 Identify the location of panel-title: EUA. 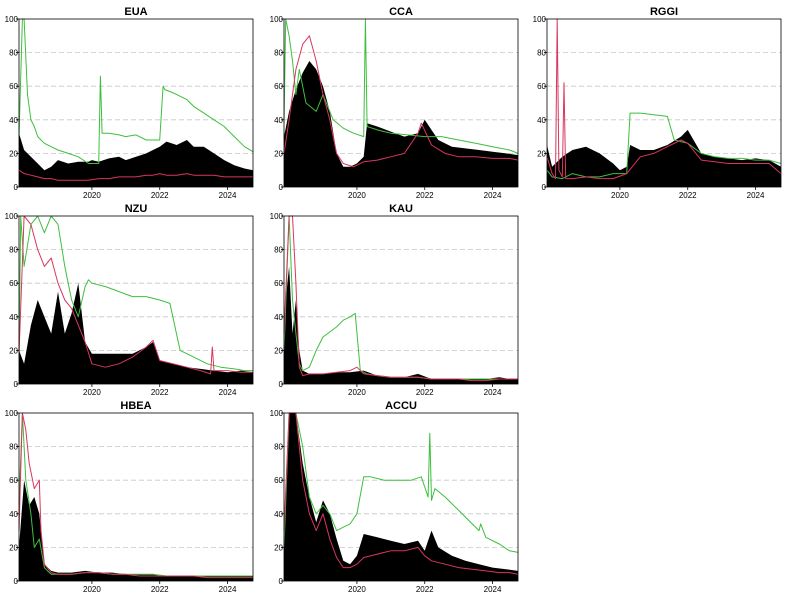
(135, 12).